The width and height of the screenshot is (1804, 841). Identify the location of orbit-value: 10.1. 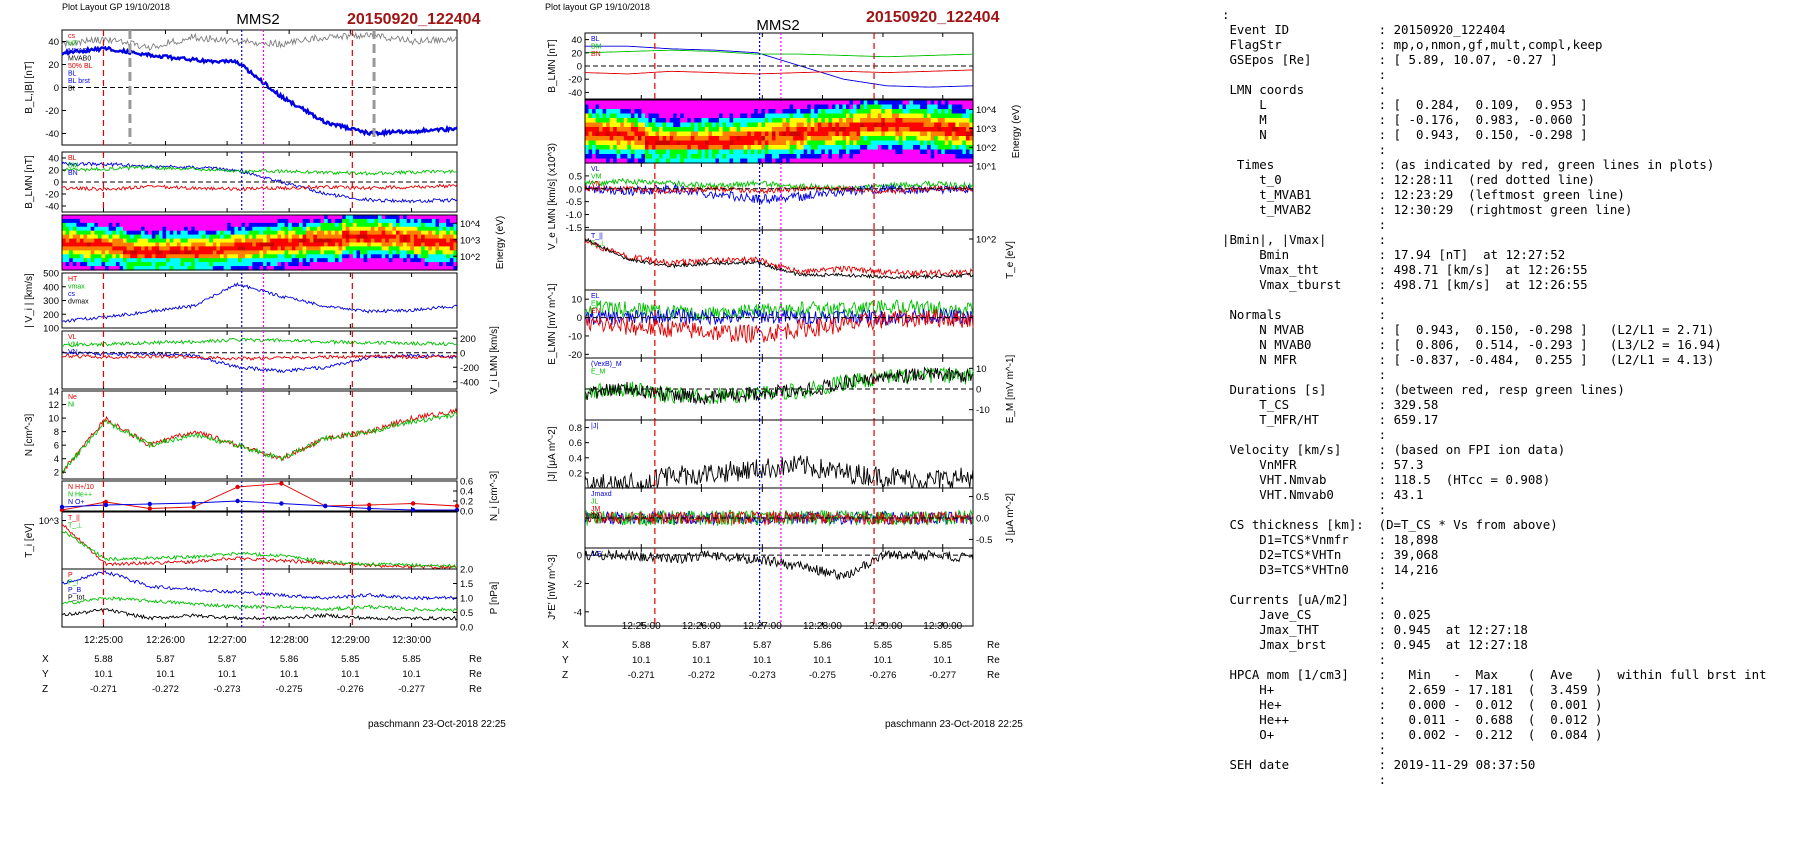
(103, 674).